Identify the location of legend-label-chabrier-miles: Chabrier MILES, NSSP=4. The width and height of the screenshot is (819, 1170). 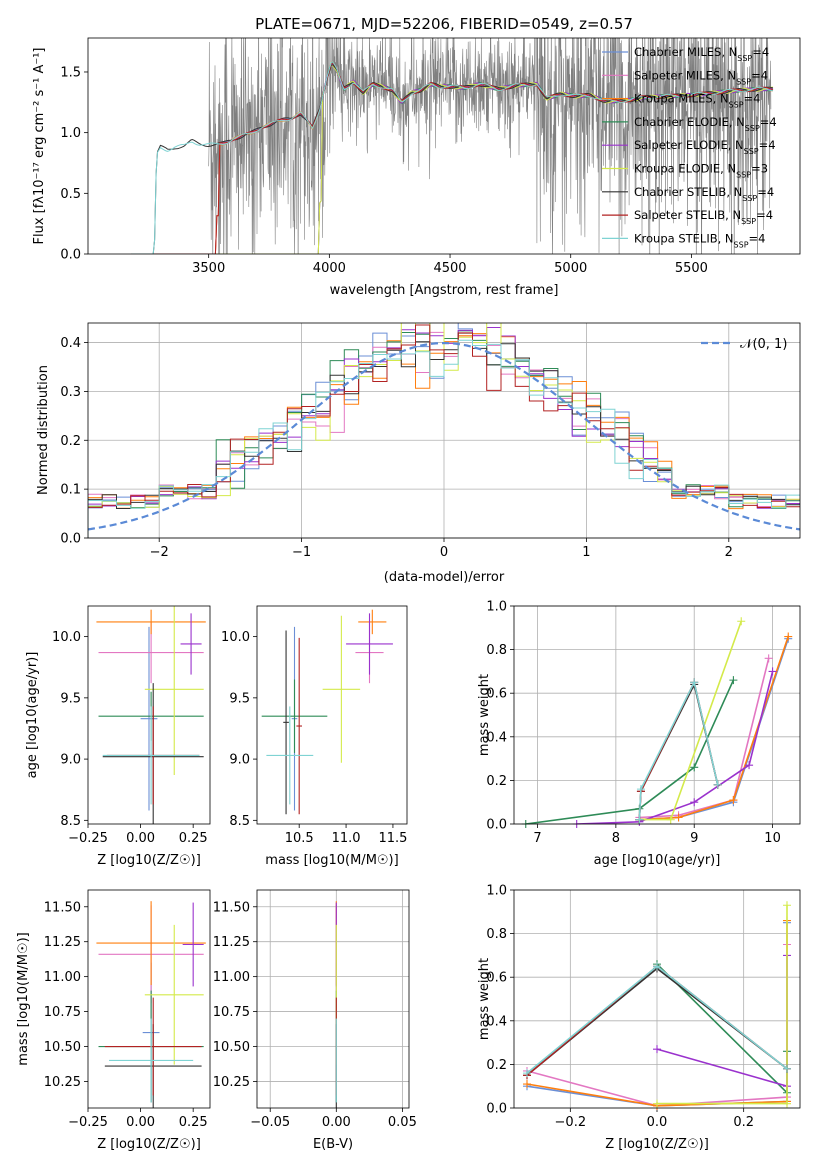
(701, 54).